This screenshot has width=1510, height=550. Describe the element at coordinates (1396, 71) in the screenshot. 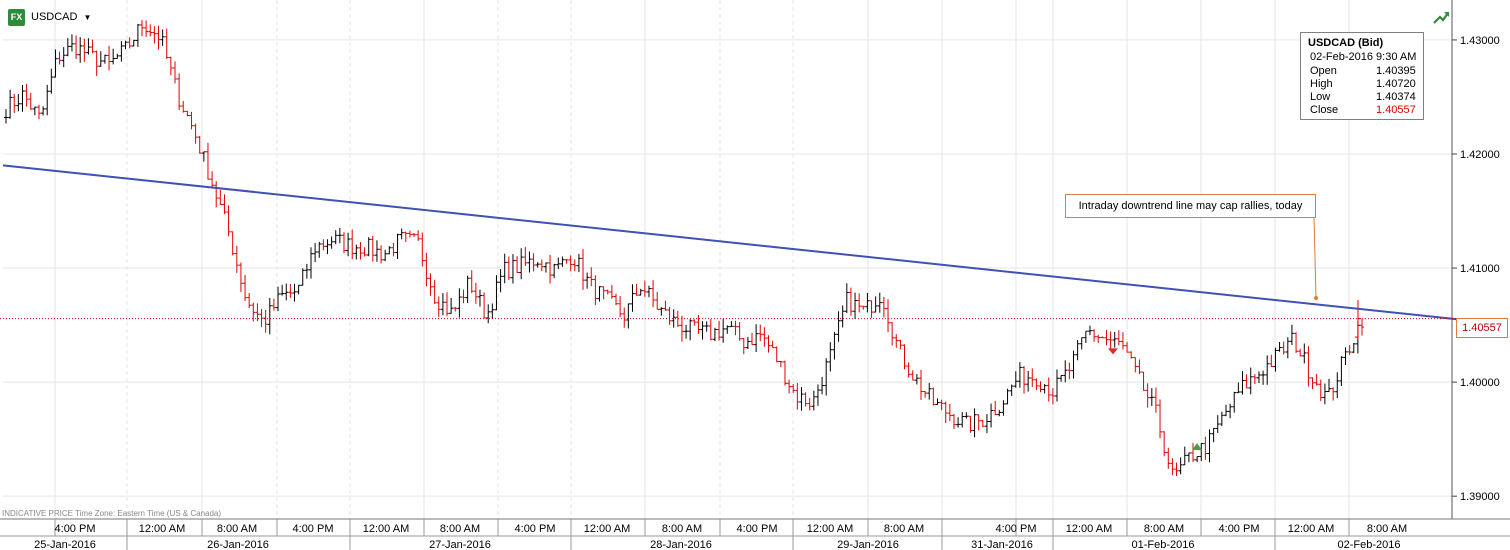

I see `info-open-value: 1.40395` at that location.